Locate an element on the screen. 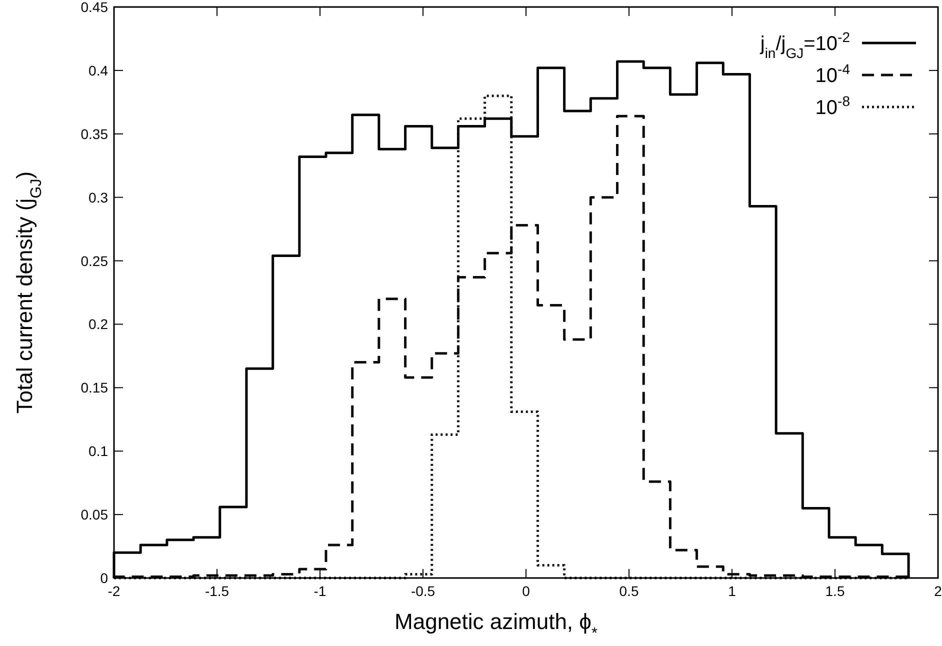 The width and height of the screenshot is (942, 646). y-tick-label: 0.1 is located at coordinates (98, 451).